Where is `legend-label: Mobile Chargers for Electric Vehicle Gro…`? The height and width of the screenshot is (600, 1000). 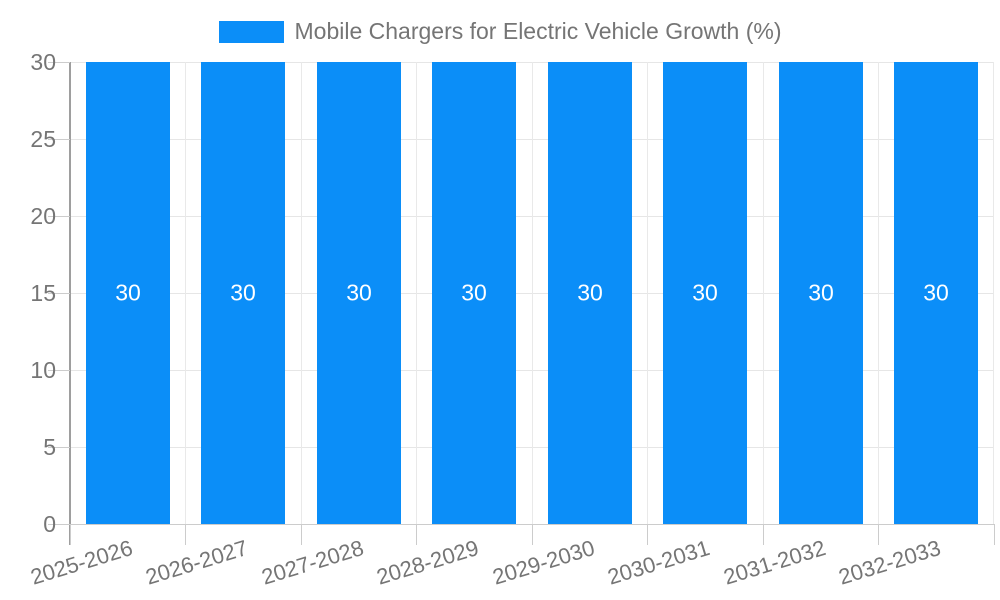
legend-label: Mobile Chargers for Electric Vehicle Gro… is located at coordinates (538, 31).